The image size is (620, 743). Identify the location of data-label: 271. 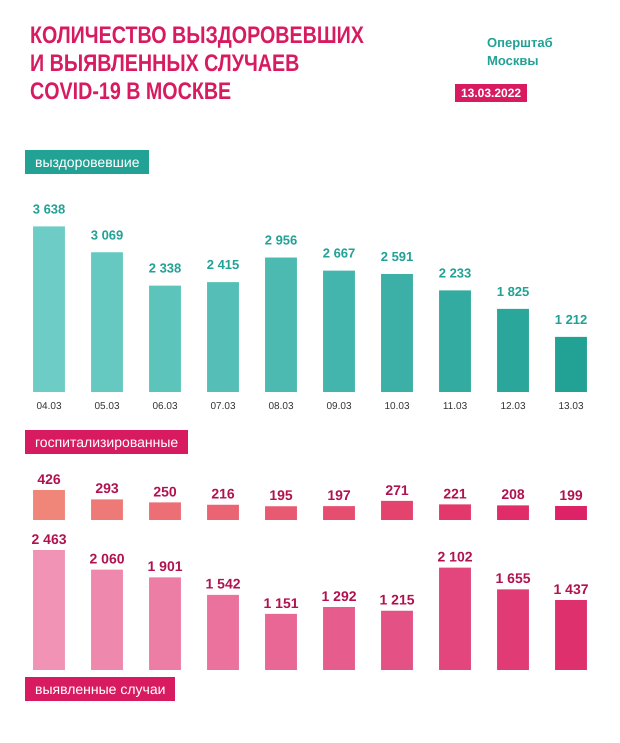
(397, 490).